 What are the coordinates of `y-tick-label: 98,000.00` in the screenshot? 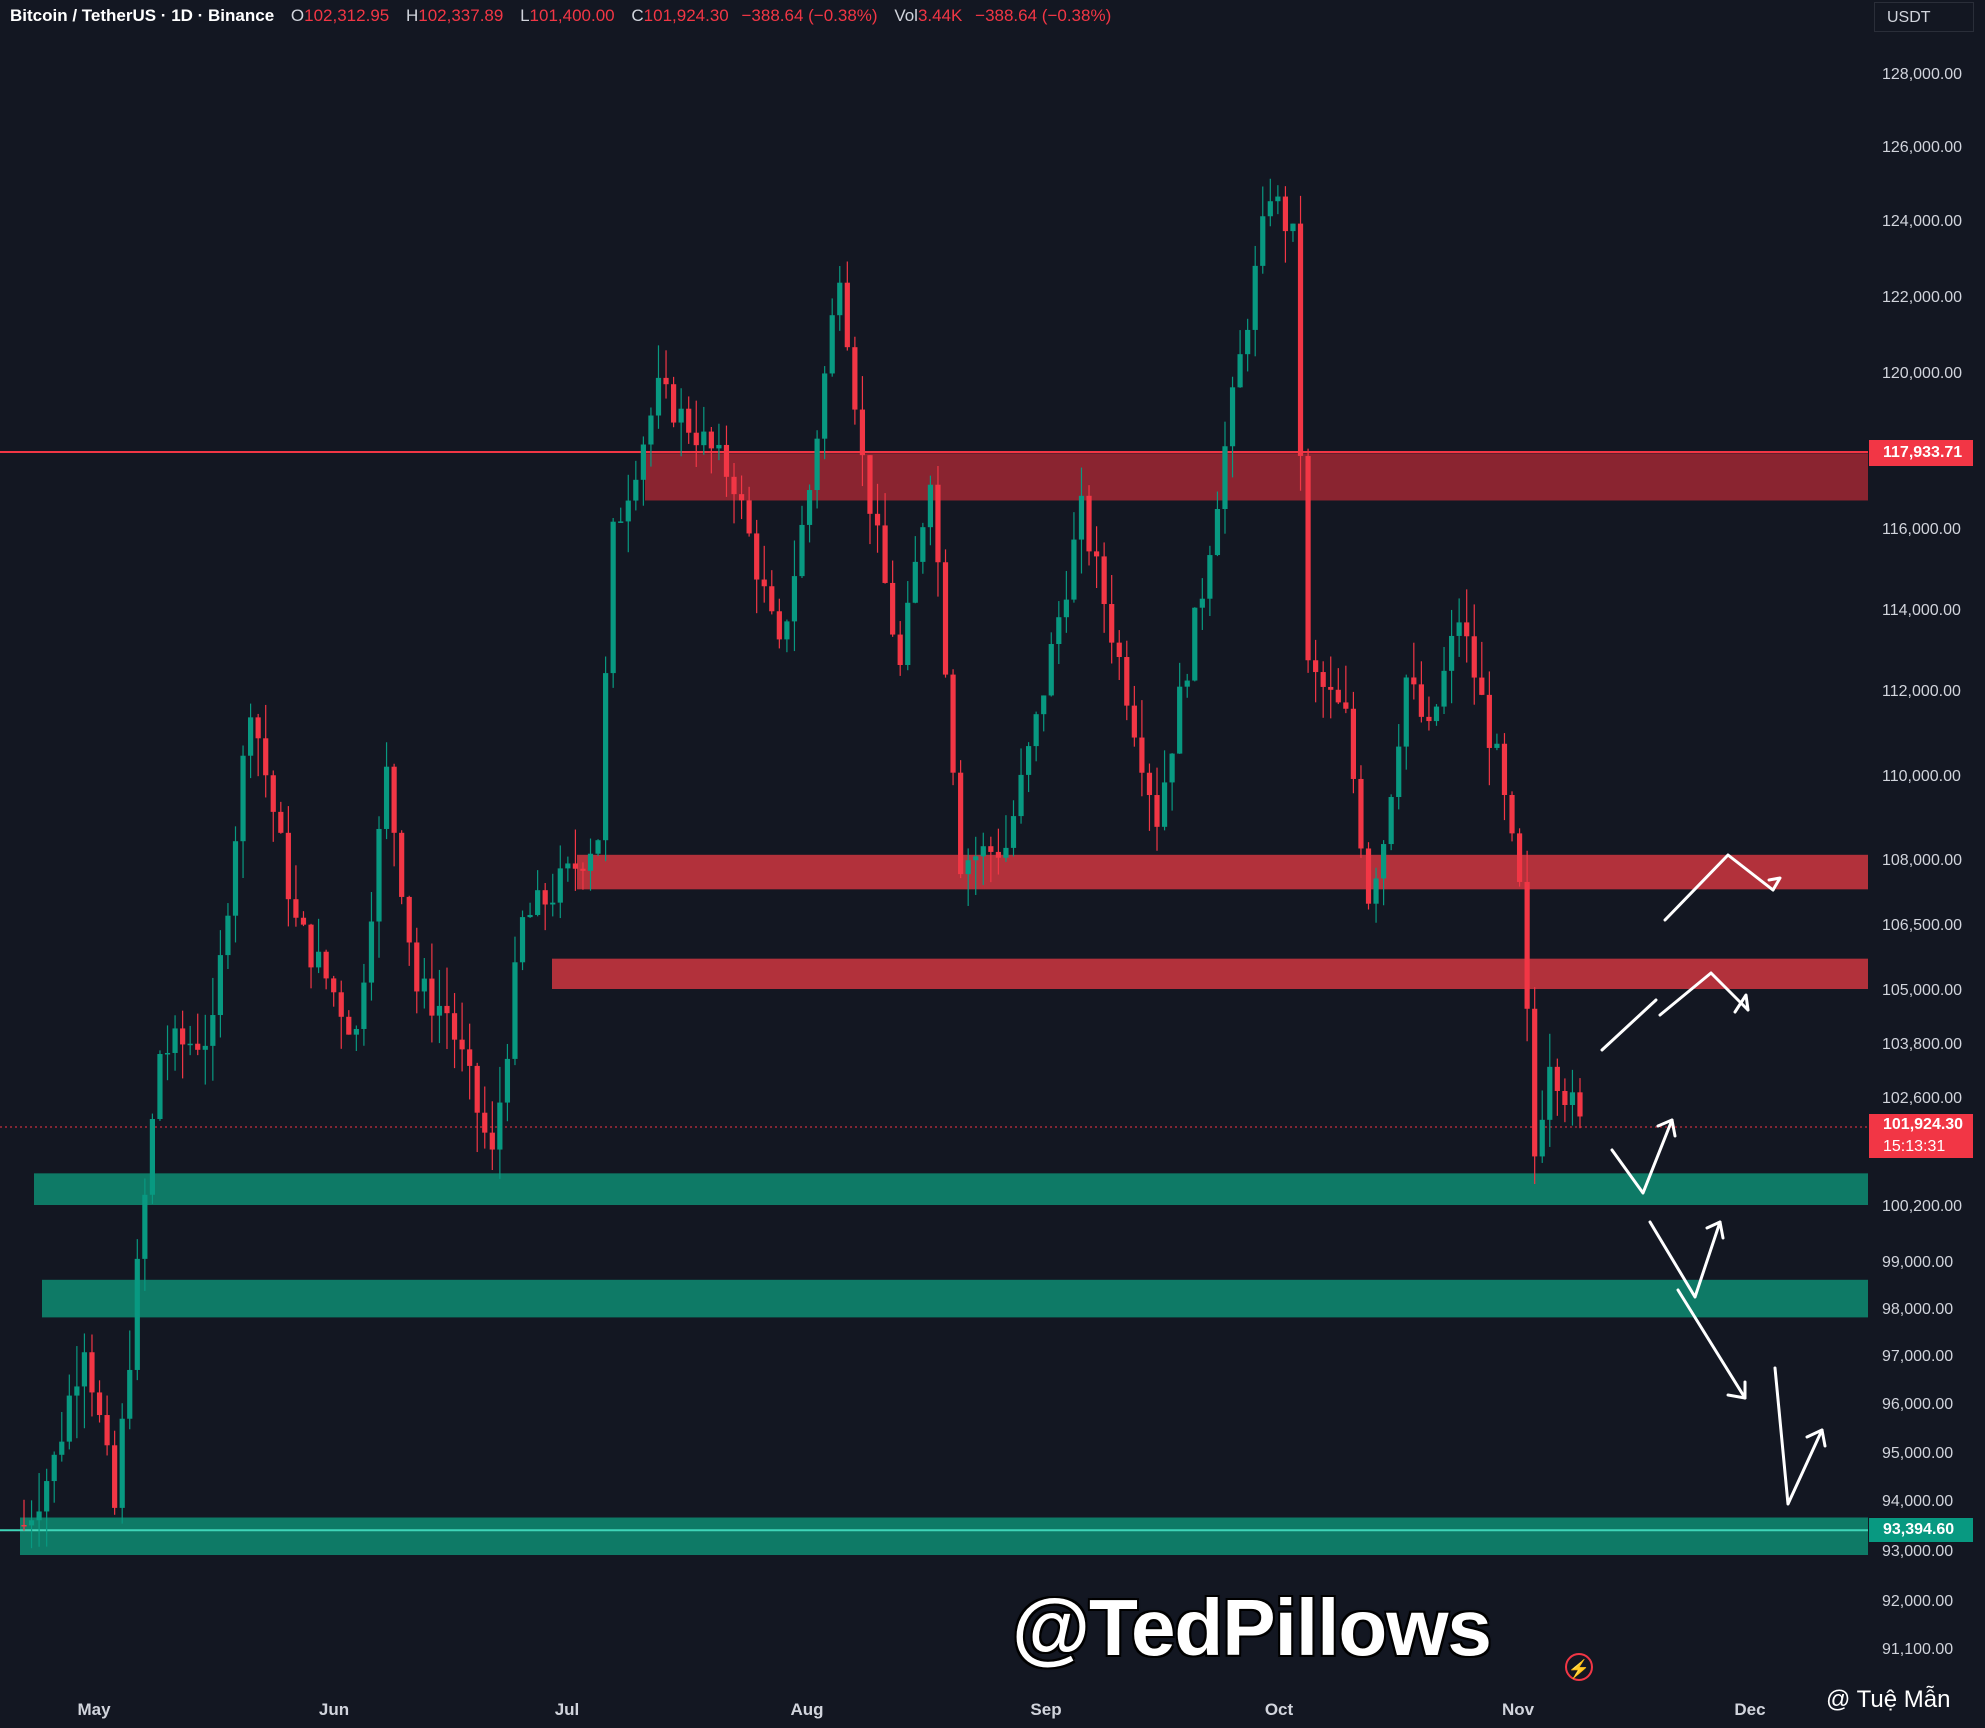 It's located at (1917, 1309).